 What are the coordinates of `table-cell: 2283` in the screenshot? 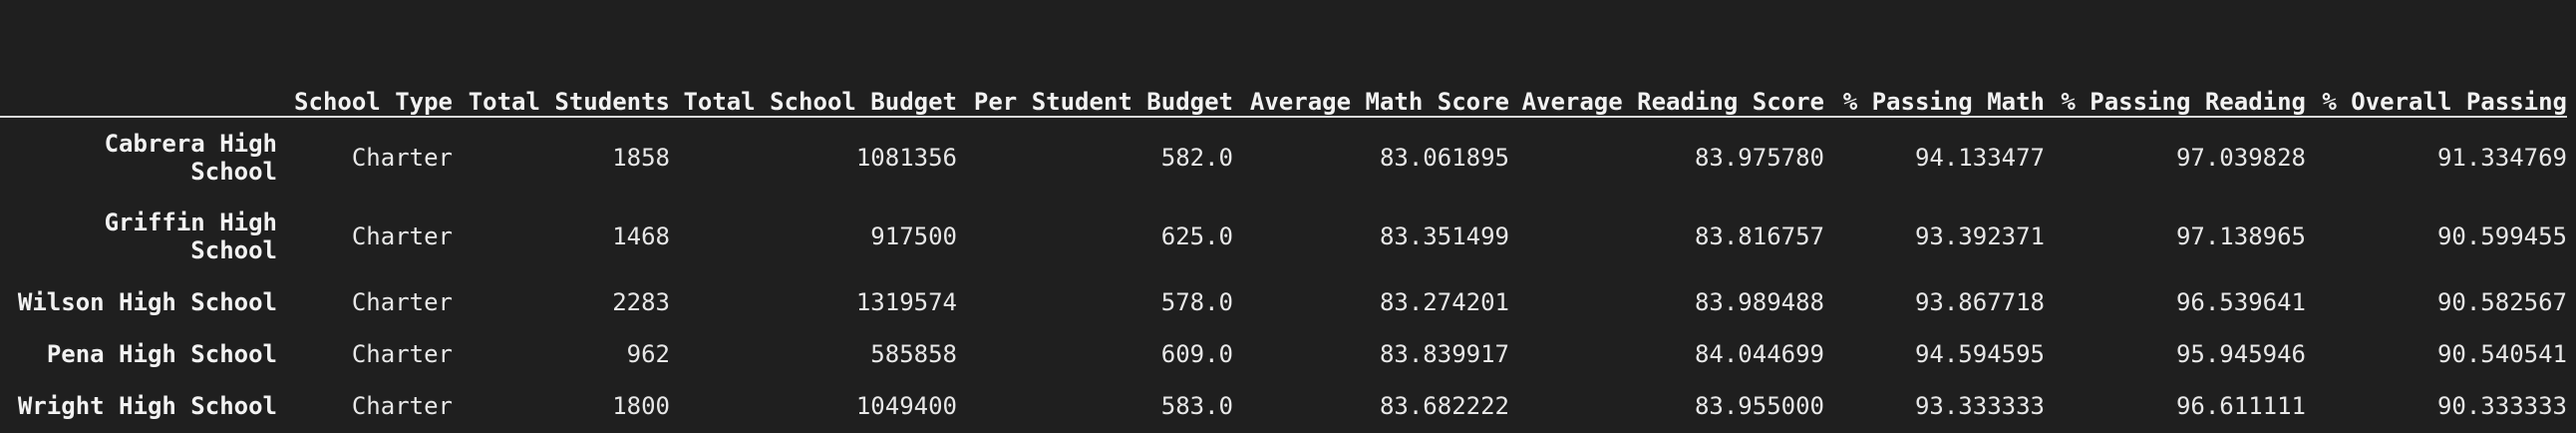 It's located at (641, 302).